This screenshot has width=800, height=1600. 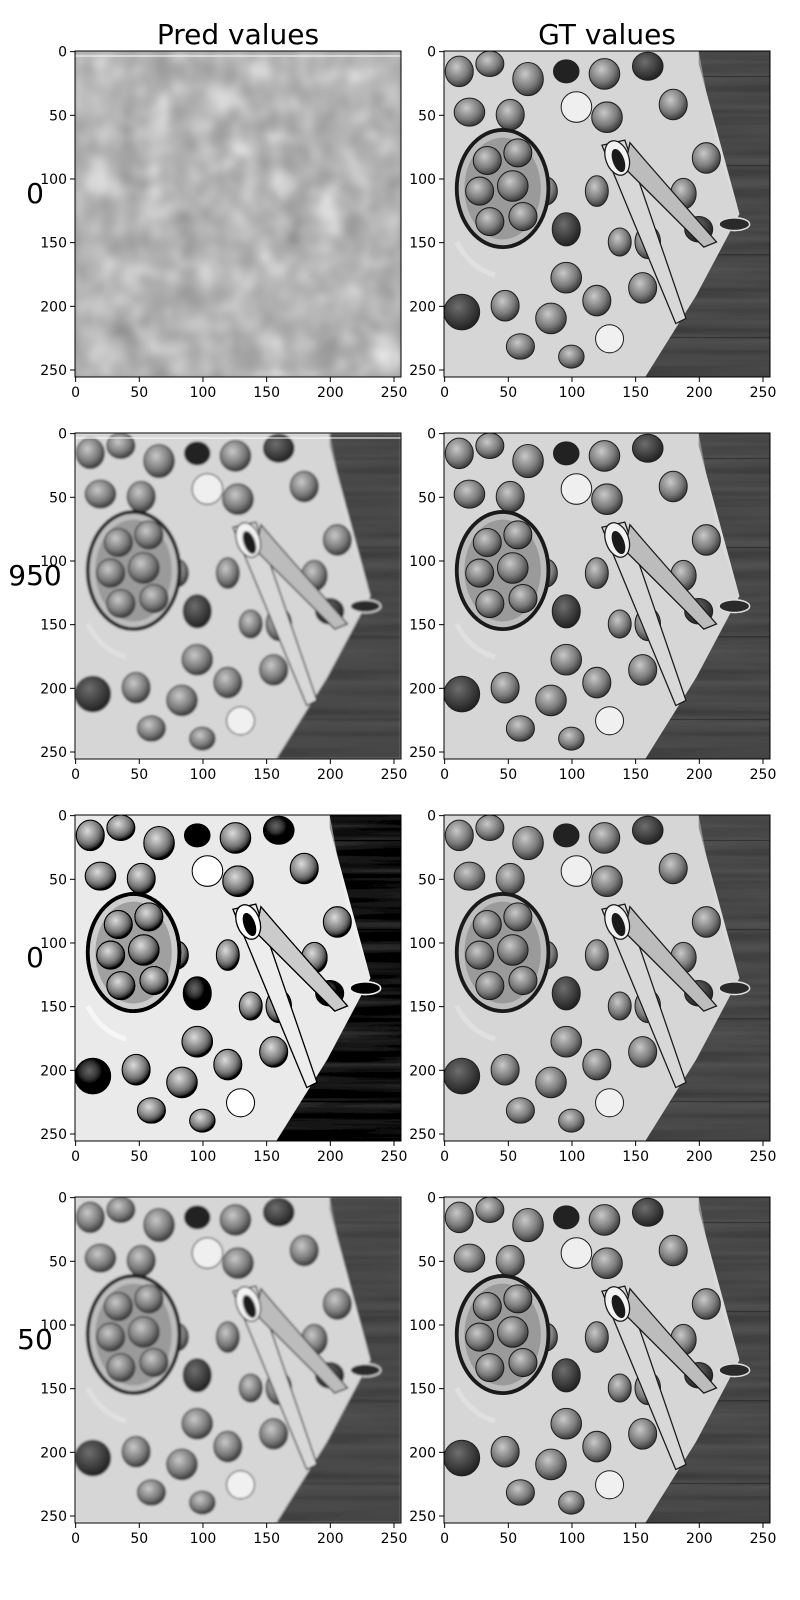 What do you see at coordinates (607, 34) in the screenshot?
I see `column-title-gt: GT values` at bounding box center [607, 34].